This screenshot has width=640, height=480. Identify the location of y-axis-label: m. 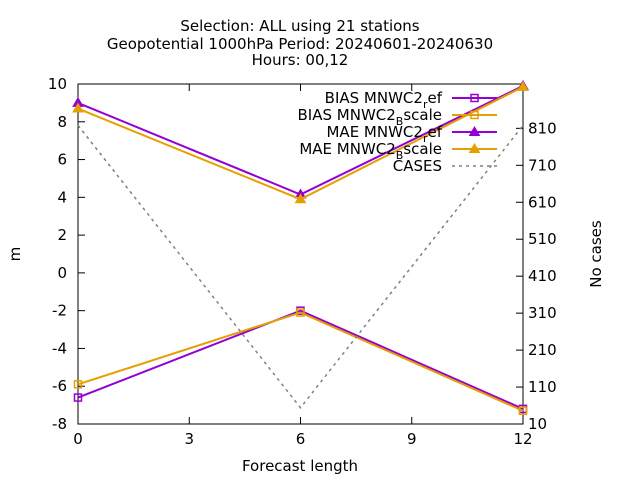
(15, 254).